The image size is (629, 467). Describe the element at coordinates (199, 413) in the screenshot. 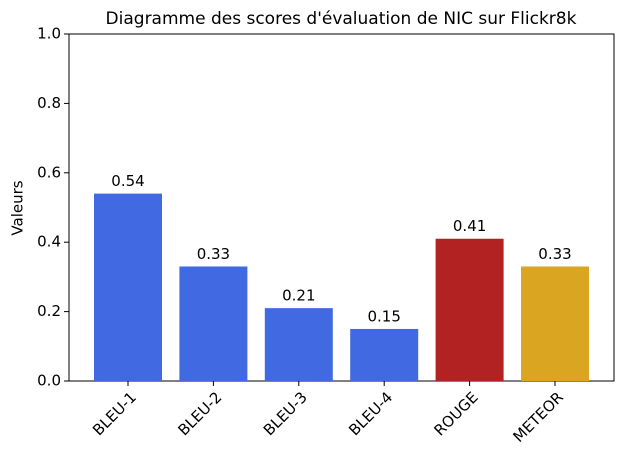

I see `x-tick-label: BLEU-2` at that location.